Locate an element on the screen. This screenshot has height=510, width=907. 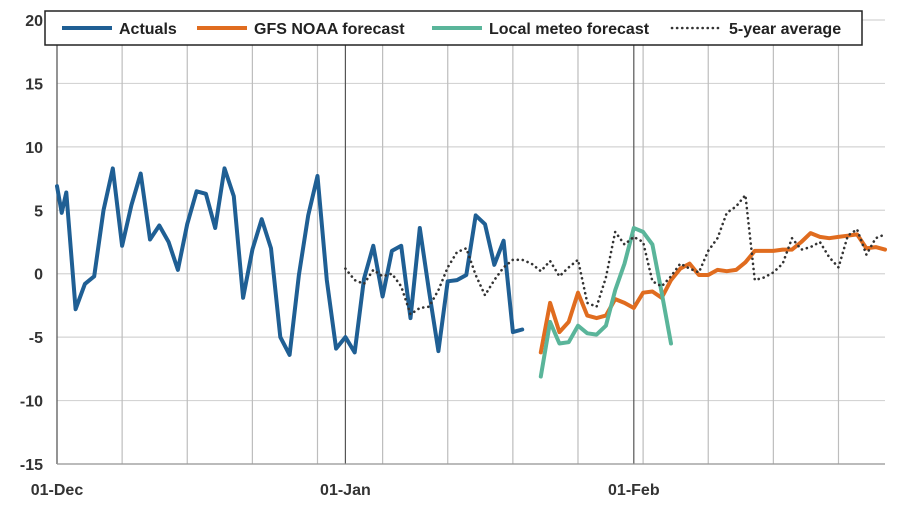
x-tick-label: 01-Feb is located at coordinates (634, 490).